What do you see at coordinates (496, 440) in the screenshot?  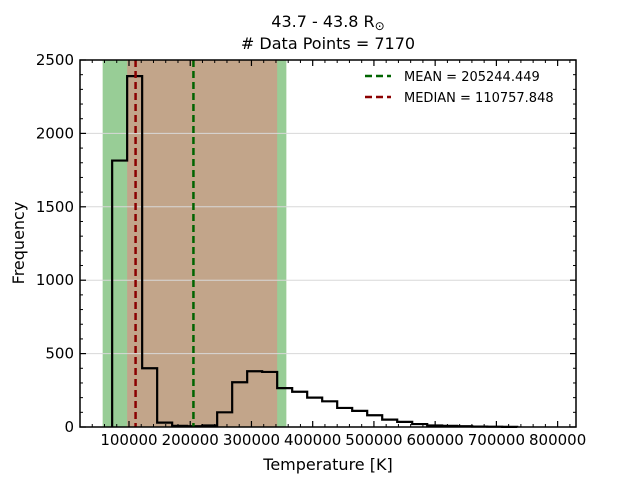 I see `x-tick-label-6: 700000` at bounding box center [496, 440].